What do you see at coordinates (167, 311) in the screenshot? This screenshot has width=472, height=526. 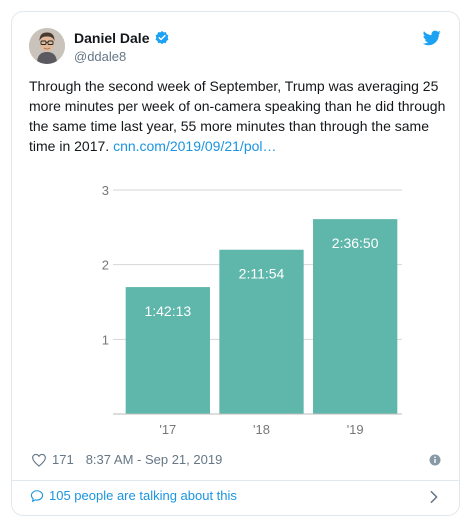 I see `bar-value-label-0: 1:42:13` at bounding box center [167, 311].